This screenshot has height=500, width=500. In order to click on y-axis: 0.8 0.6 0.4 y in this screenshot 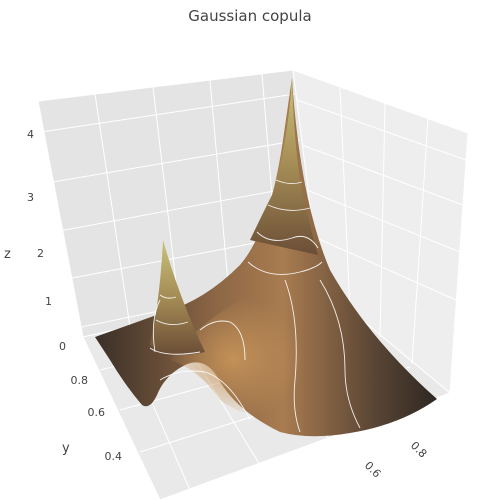, I will do `click(92, 418)`.